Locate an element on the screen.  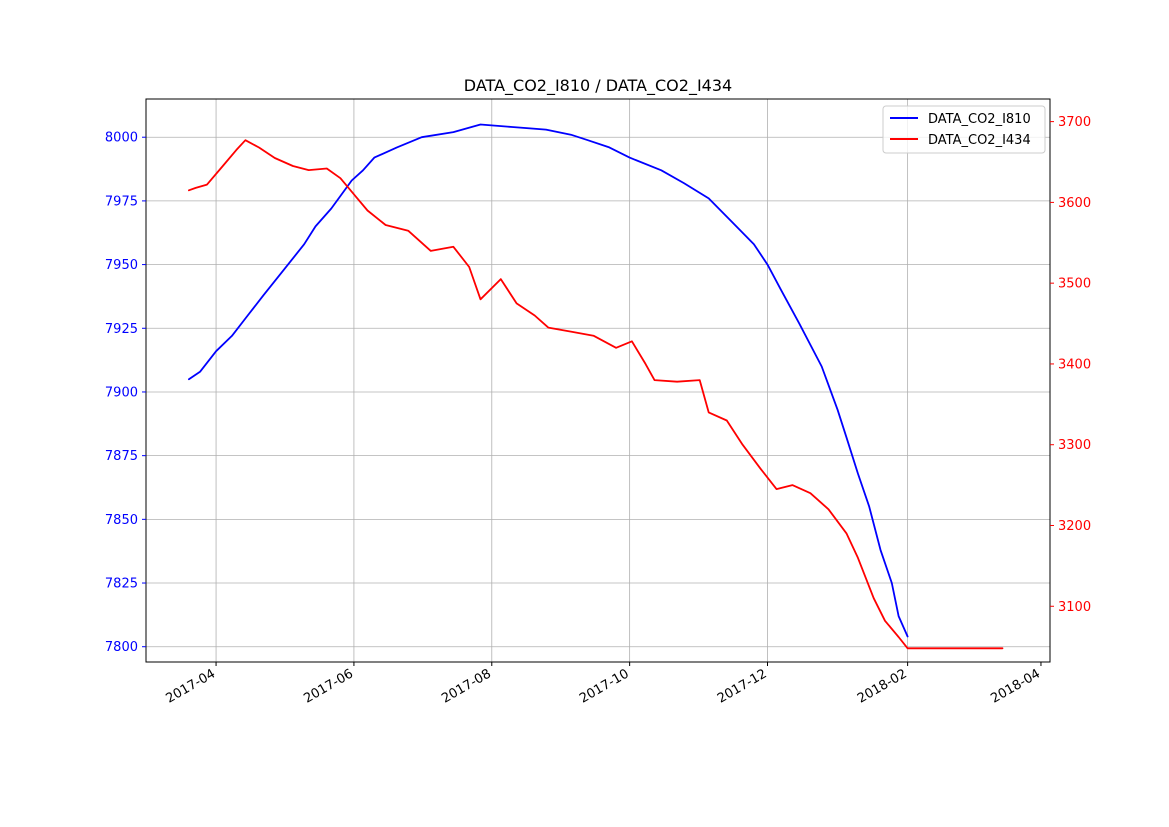
legend-box is located at coordinates (964, 129).